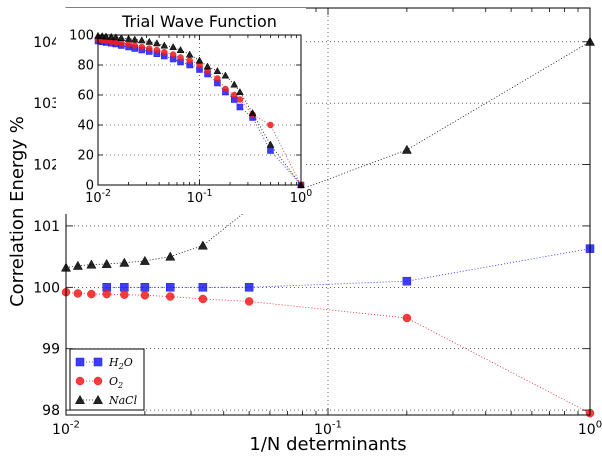 The width and height of the screenshot is (602, 462). I want to click on legend-label-base: O, so click(113, 381).